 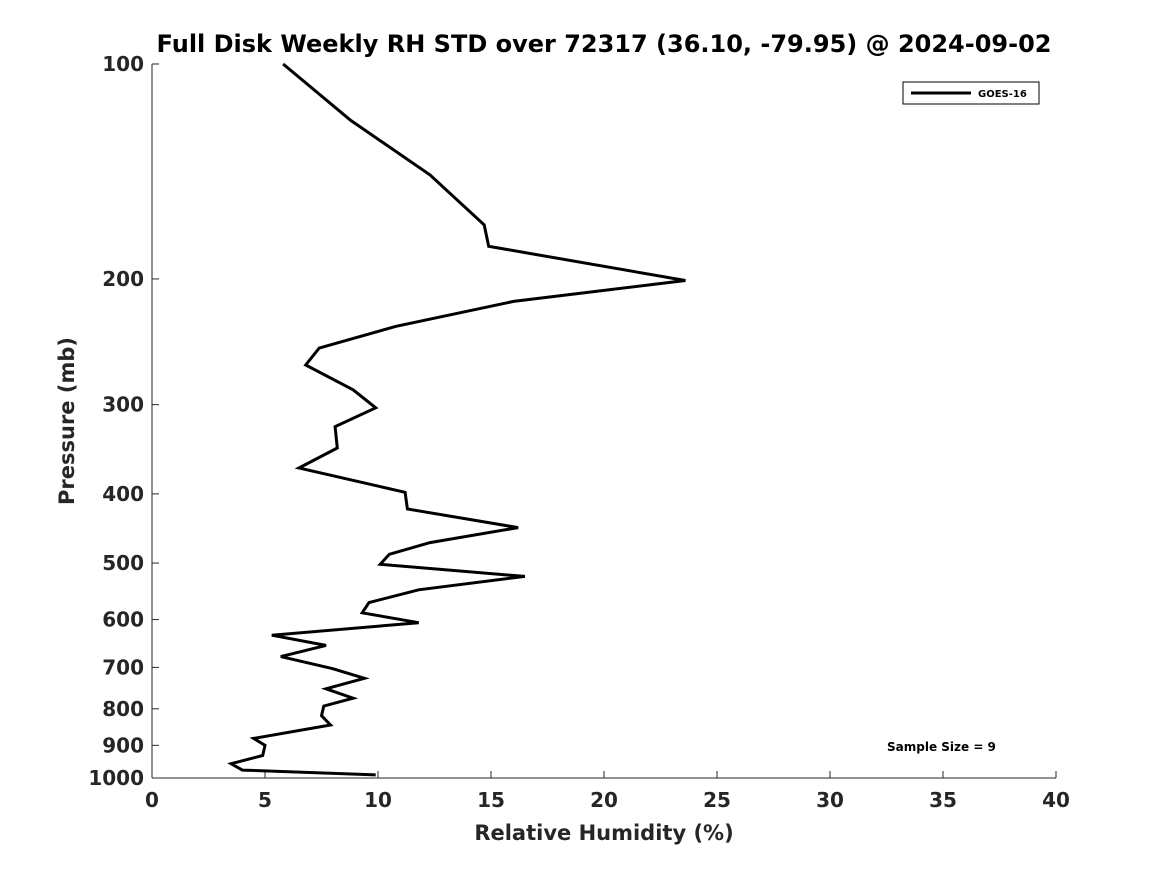 What do you see at coordinates (152, 800) in the screenshot?
I see `x-tick-label: 0` at bounding box center [152, 800].